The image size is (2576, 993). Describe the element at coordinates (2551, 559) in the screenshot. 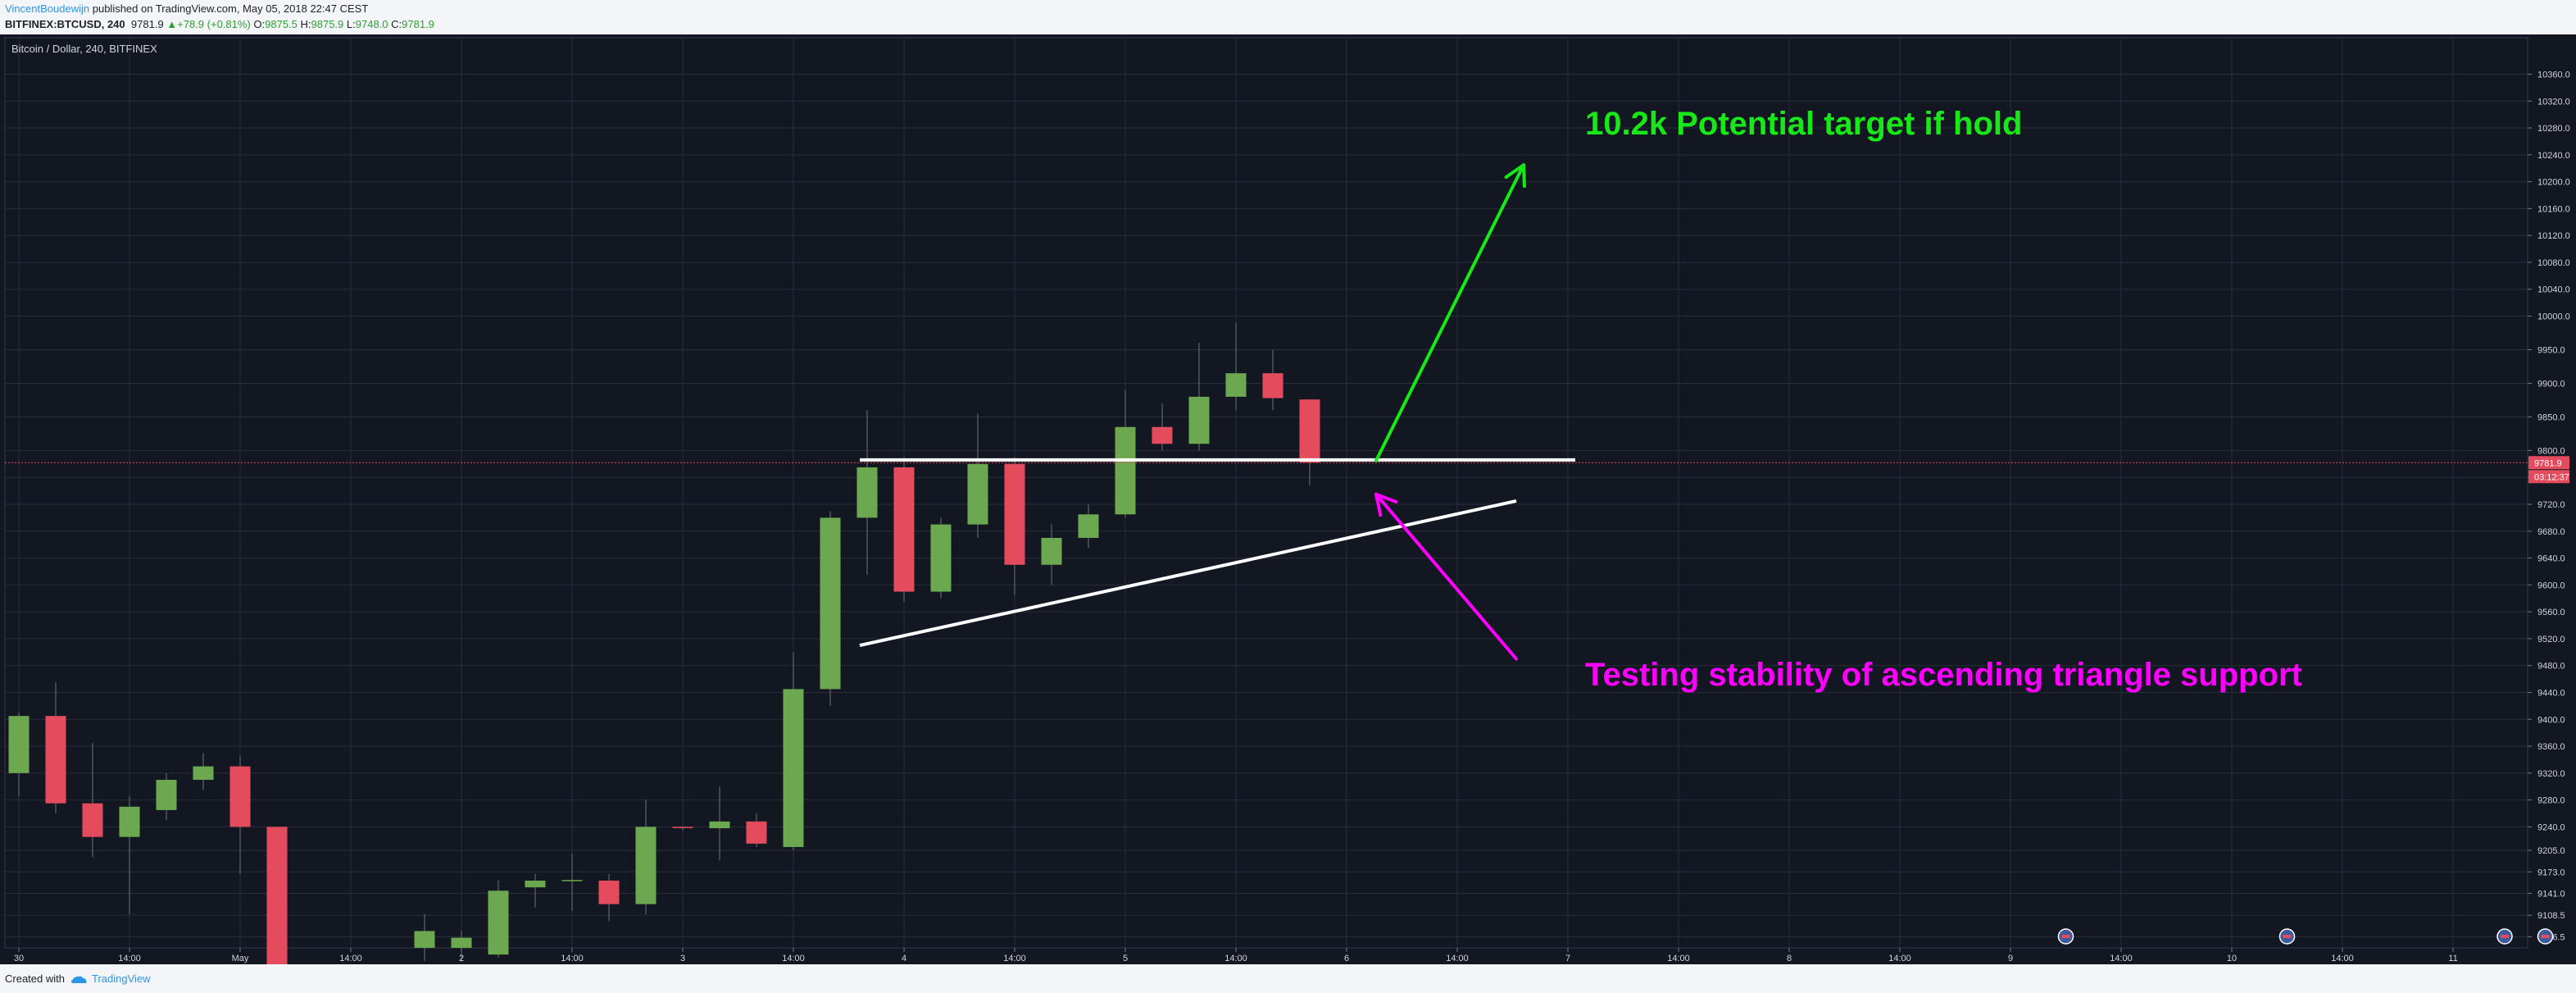

I see `y-tick-label: 9640.0` at that location.